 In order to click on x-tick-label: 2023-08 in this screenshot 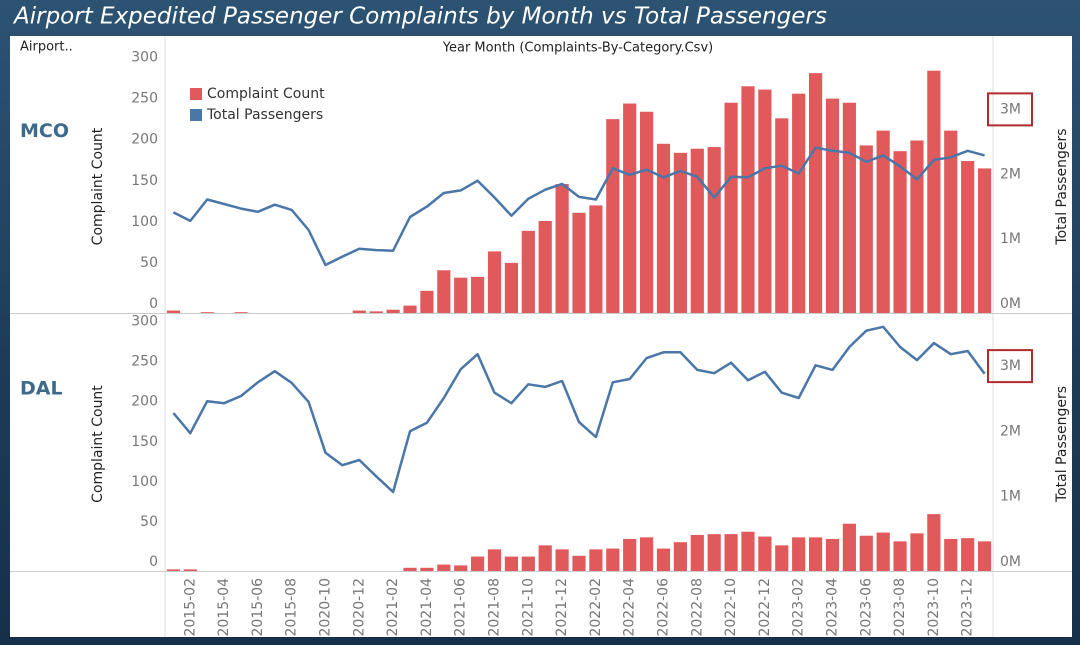, I will do `click(900, 607)`.